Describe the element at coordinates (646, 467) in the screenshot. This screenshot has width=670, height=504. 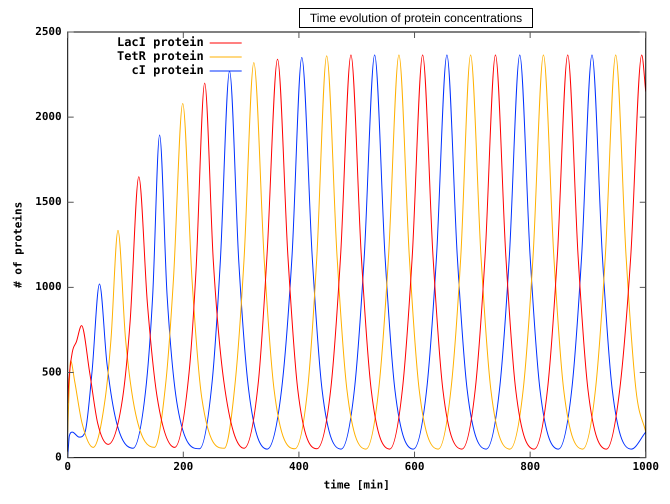
I see `x-tick-label: 1000` at that location.